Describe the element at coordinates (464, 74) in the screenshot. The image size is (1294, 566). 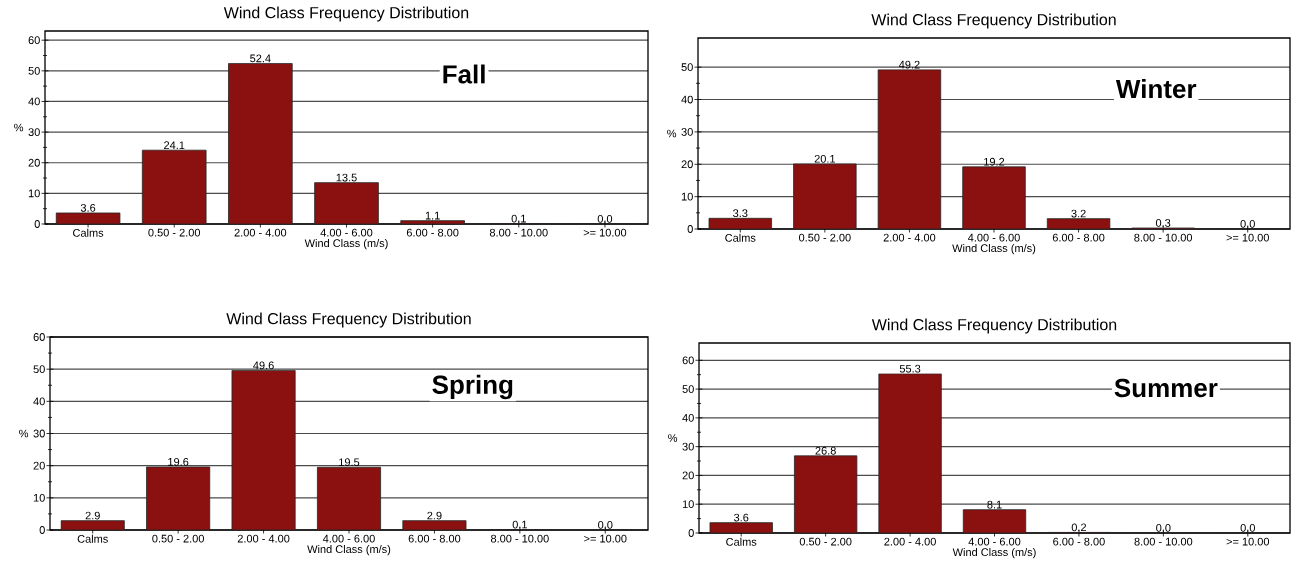
I see `annotation: Fall` at that location.